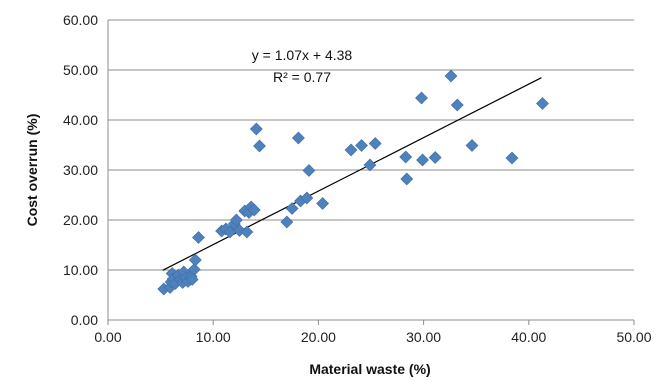  I want to click on y-axis-title: Cost overrun (%), so click(32, 170).